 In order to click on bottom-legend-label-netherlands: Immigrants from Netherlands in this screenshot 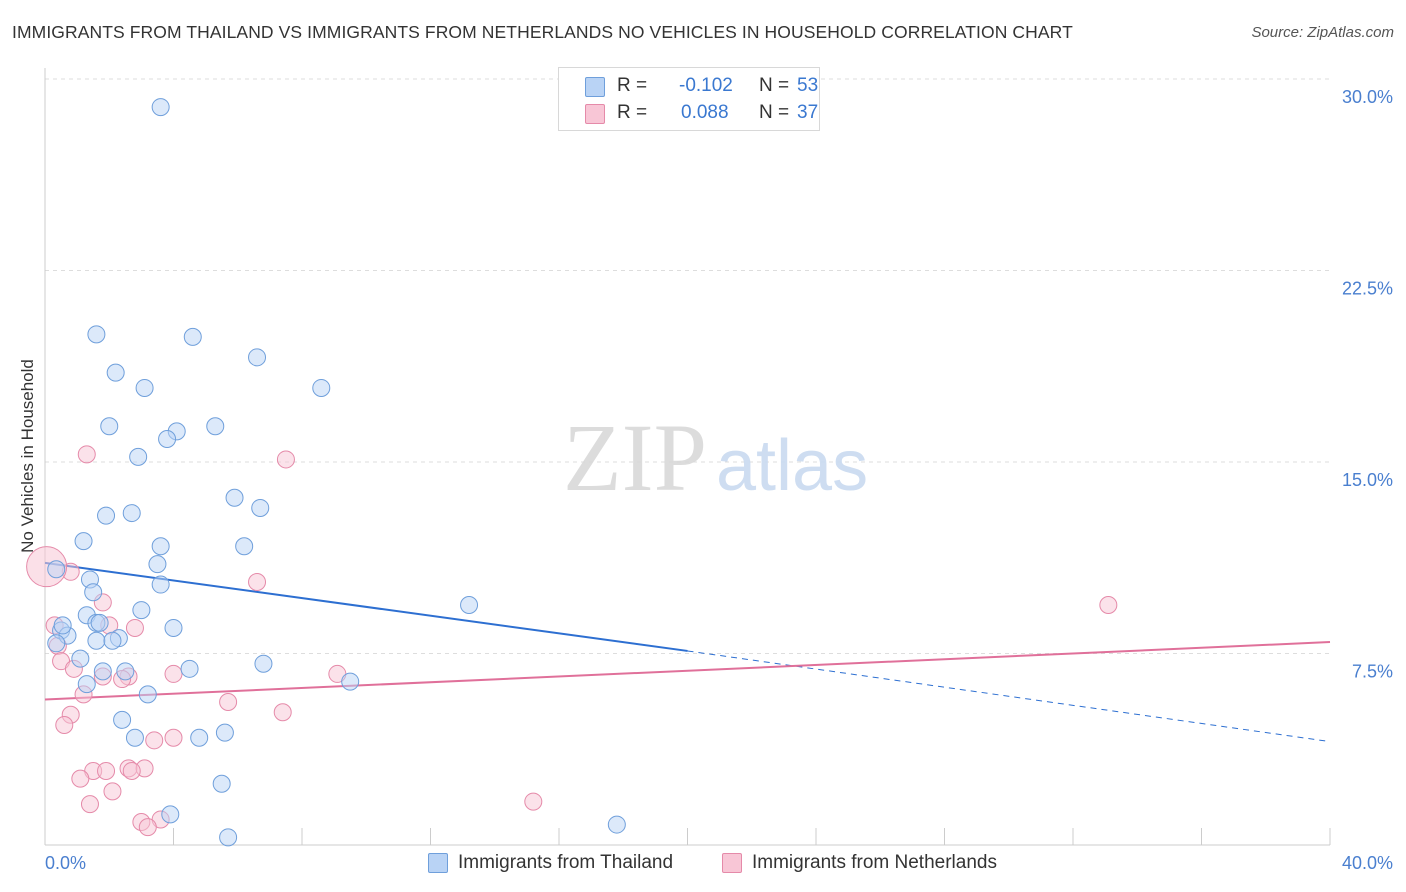, I will do `click(874, 862)`.